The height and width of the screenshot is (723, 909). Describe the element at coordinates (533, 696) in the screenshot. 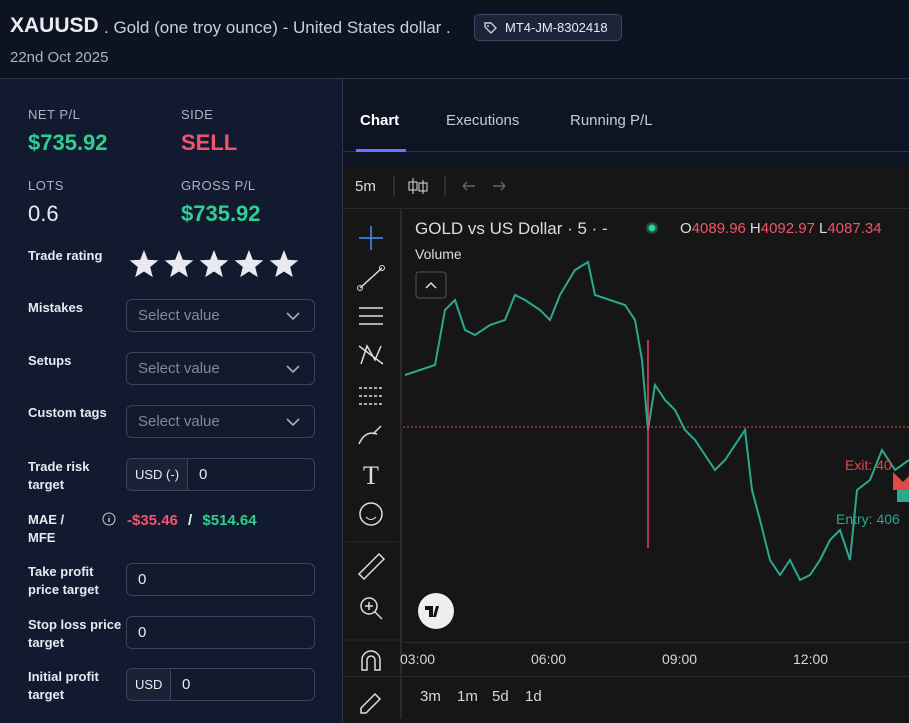

I see `range-button: 1d` at that location.